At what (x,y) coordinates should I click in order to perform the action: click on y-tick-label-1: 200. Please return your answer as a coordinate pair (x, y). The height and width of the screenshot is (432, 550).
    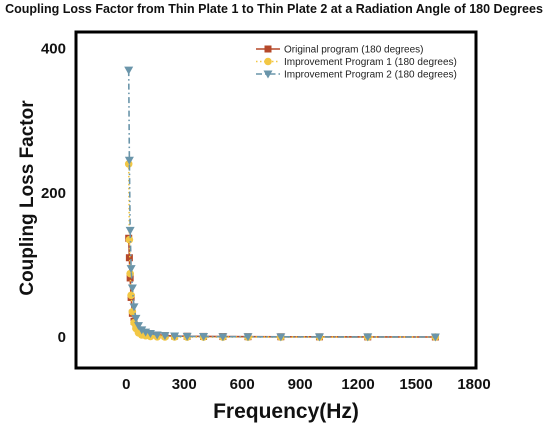
    Looking at the image, I should click on (53, 193).